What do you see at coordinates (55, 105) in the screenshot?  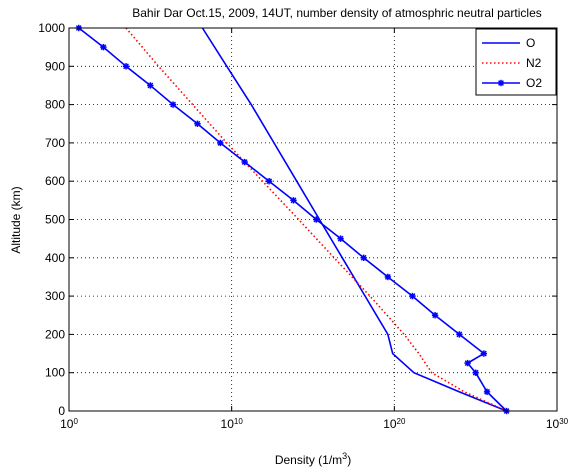 I see `y-tick-label: 800` at bounding box center [55, 105].